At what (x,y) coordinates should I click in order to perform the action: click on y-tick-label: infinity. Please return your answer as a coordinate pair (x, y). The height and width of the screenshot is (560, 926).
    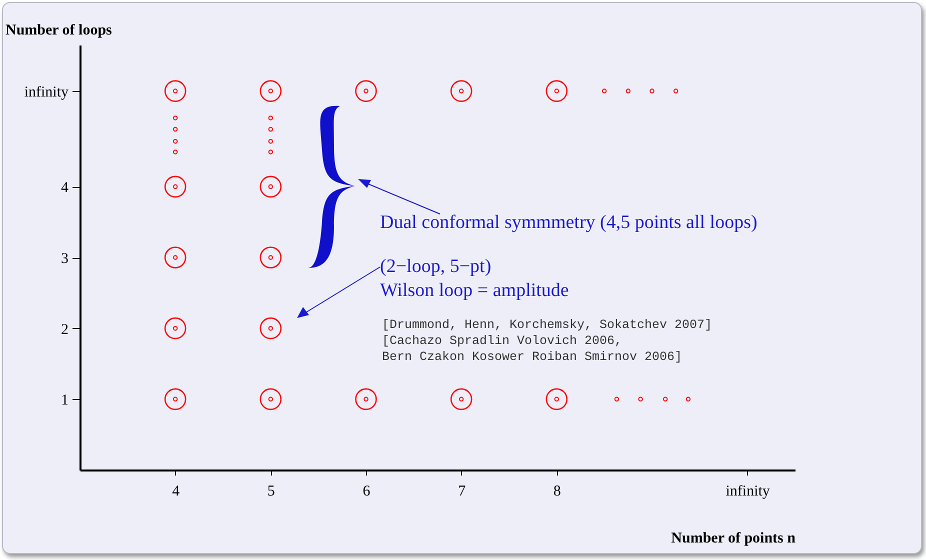
    Looking at the image, I should click on (46, 92).